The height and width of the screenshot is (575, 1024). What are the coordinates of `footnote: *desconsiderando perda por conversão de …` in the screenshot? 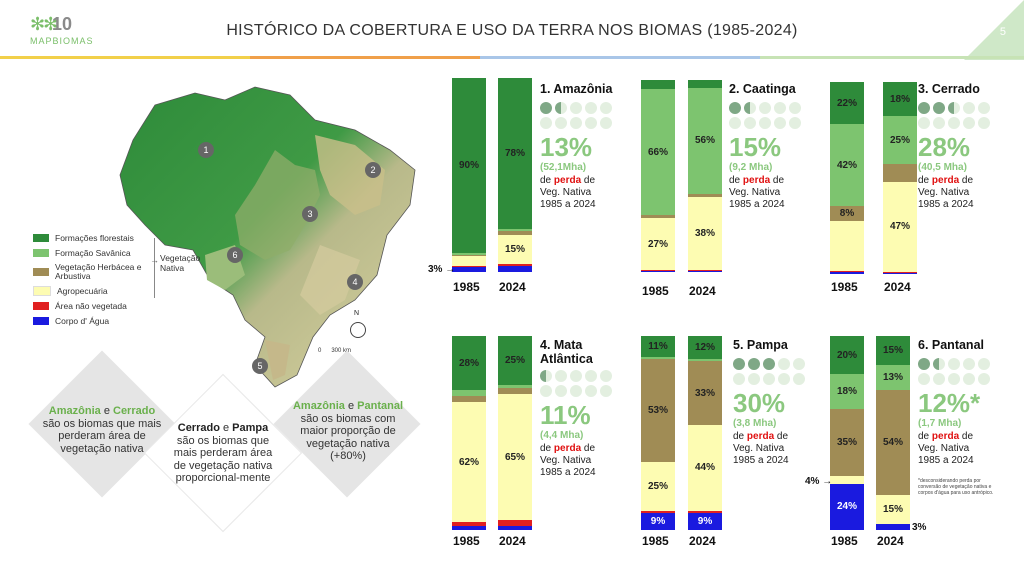 It's located at (956, 487).